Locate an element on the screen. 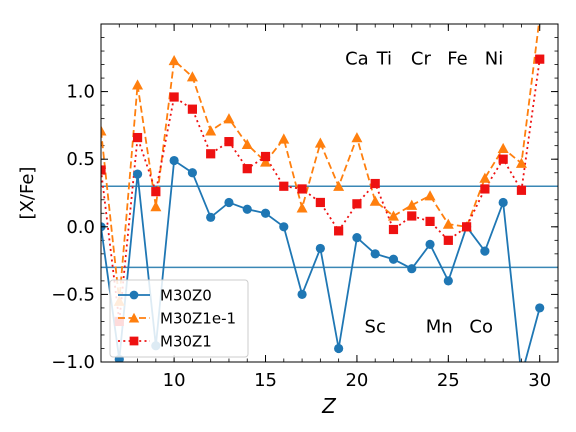 The width and height of the screenshot is (576, 432). data-point-m30z0-z30 is located at coordinates (540, 308).